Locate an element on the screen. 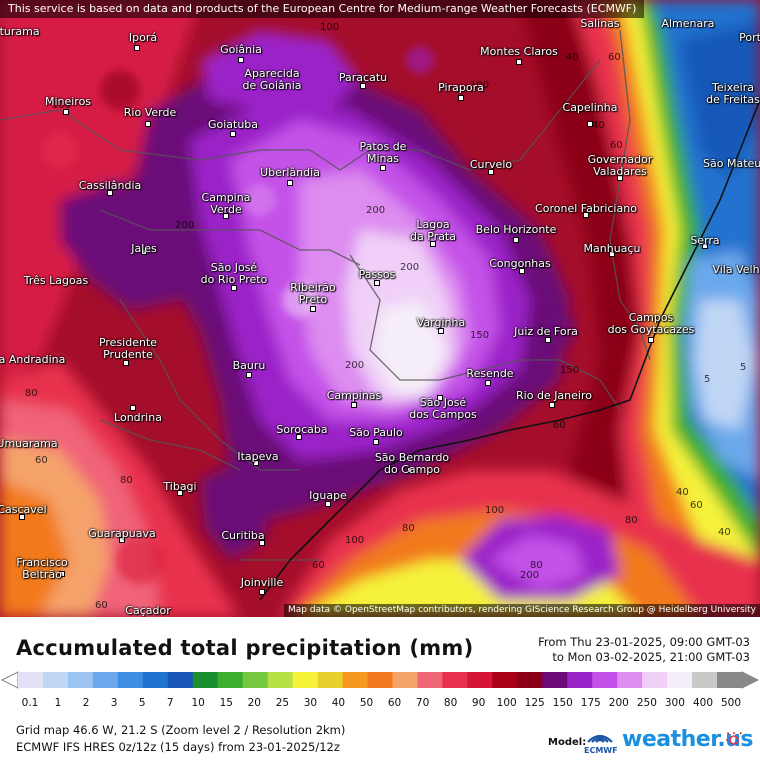 The width and height of the screenshot is (760, 760). city-label: Governador Valadares is located at coordinates (620, 165).